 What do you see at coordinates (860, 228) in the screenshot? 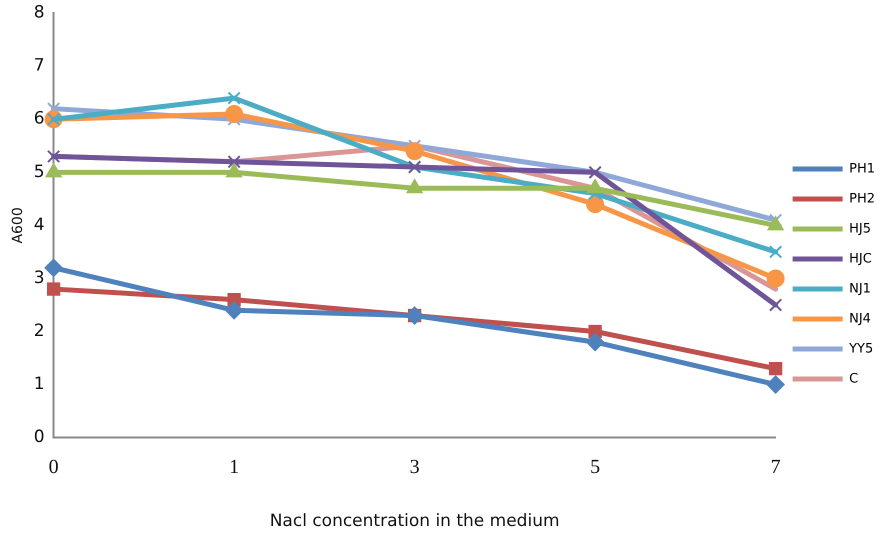
I see `legend-label: HJ5` at bounding box center [860, 228].